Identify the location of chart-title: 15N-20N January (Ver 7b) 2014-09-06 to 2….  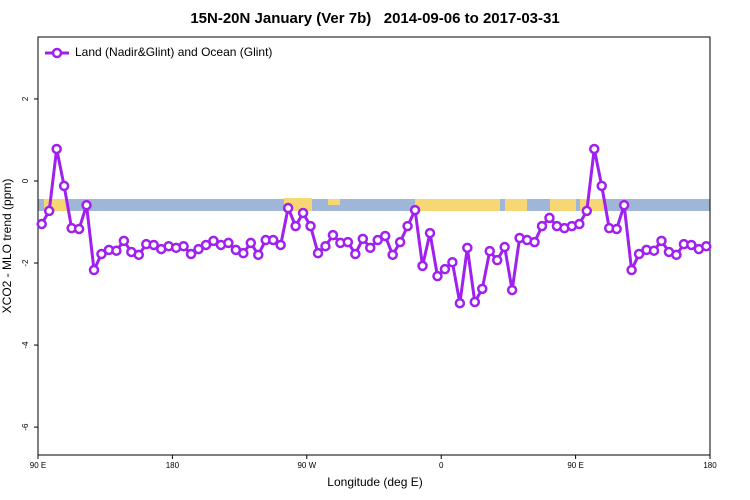
(374, 18).